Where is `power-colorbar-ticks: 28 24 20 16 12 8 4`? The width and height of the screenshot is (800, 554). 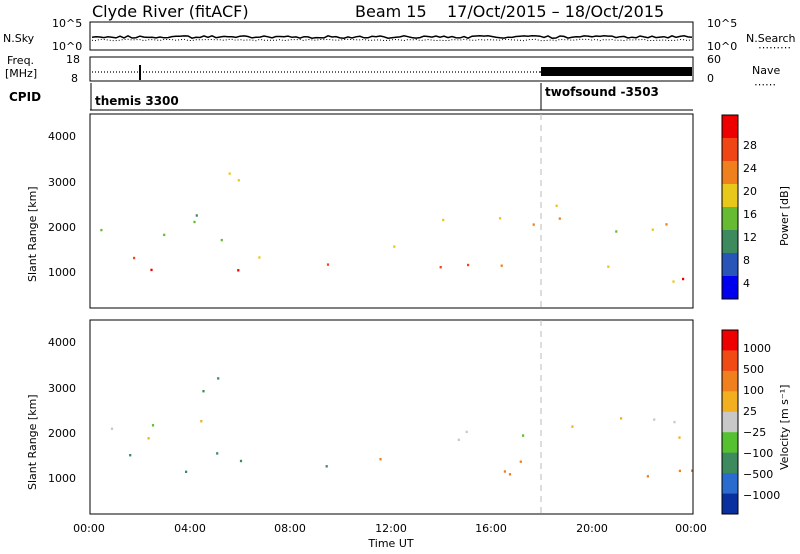
power-colorbar-ticks: 28 24 20 16 12 8 4 is located at coordinates (750, 214).